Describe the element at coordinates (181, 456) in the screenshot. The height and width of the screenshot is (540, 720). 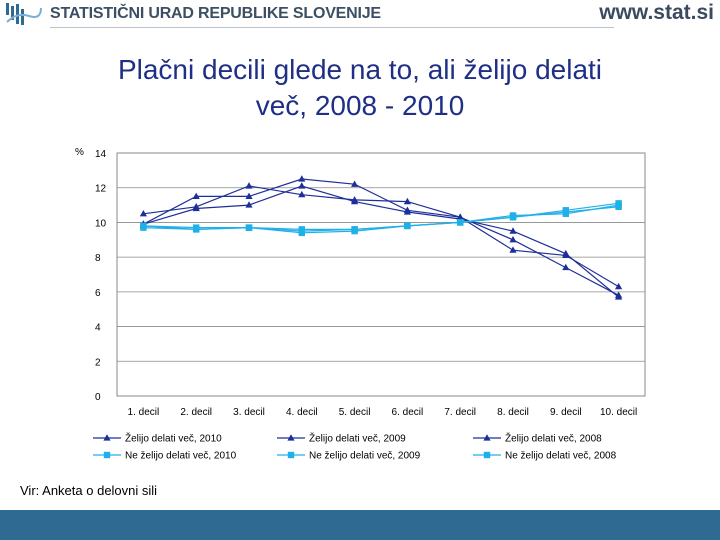
I see `legend-entry: Ne želijo delati več, 2010` at that location.